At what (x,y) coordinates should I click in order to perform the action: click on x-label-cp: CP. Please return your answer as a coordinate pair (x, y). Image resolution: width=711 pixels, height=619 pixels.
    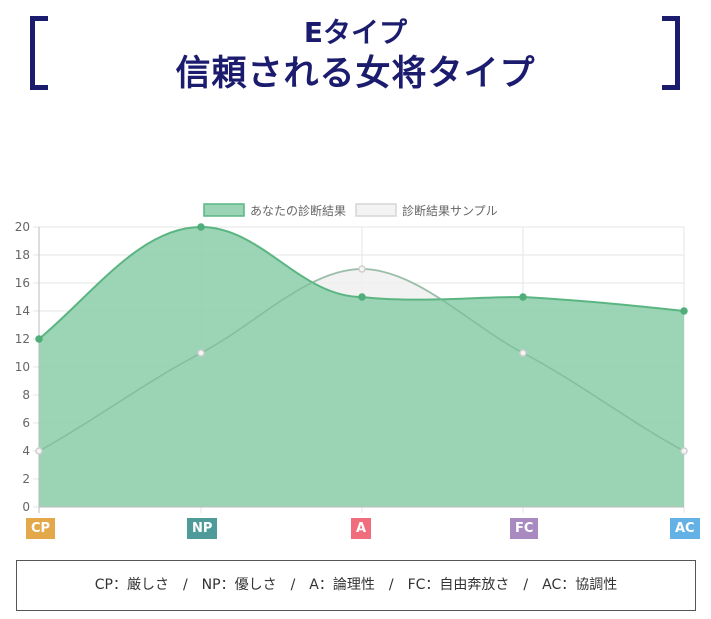
    Looking at the image, I should click on (41, 528).